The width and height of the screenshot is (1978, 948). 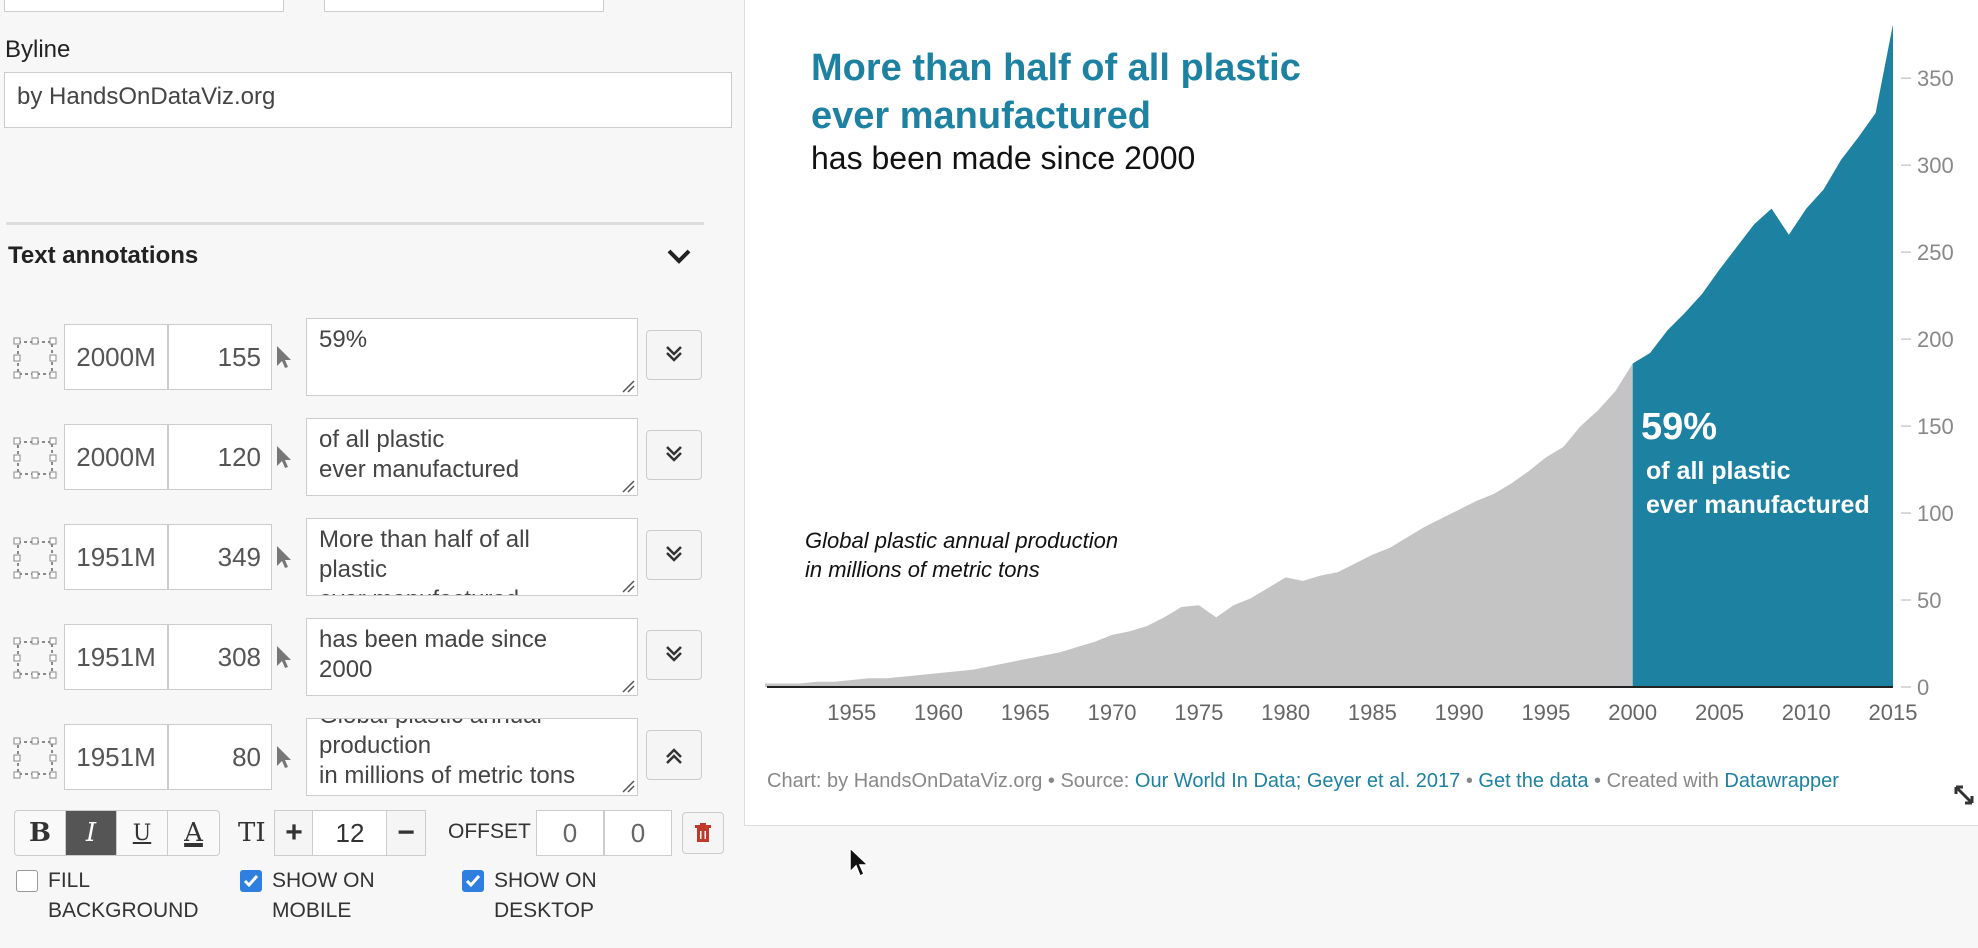 What do you see at coordinates (962, 540) in the screenshot?
I see `annotation-units-line1: Global plastic annual production` at bounding box center [962, 540].